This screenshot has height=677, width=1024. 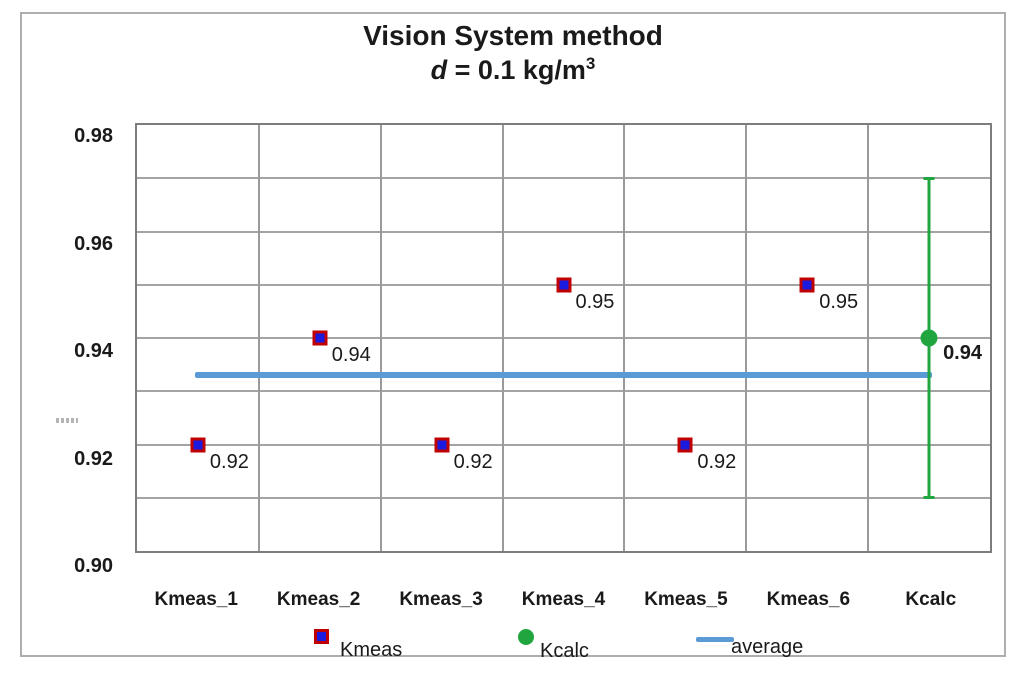 What do you see at coordinates (808, 599) in the screenshot?
I see `x-axis-category-label: Kmeas_6` at bounding box center [808, 599].